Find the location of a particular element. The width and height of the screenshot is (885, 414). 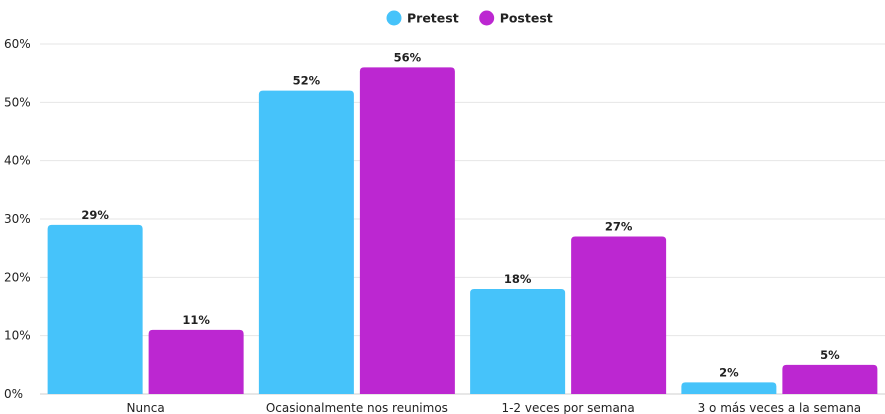

y-tick-label-40: 40% is located at coordinates (17, 161).